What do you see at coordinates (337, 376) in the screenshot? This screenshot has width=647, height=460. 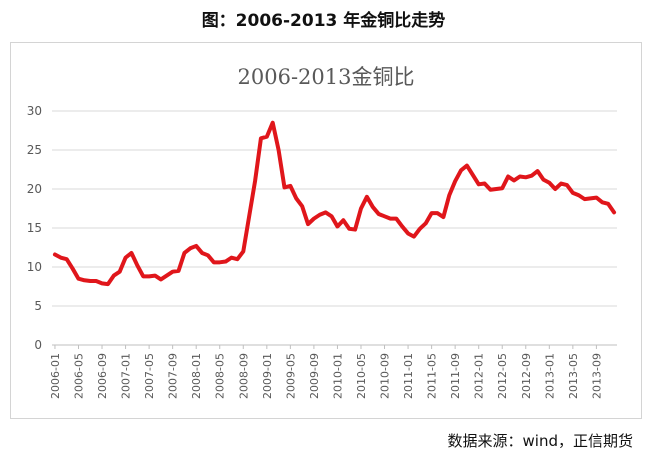 I see `x-tick-label: 2010-01` at bounding box center [337, 376].